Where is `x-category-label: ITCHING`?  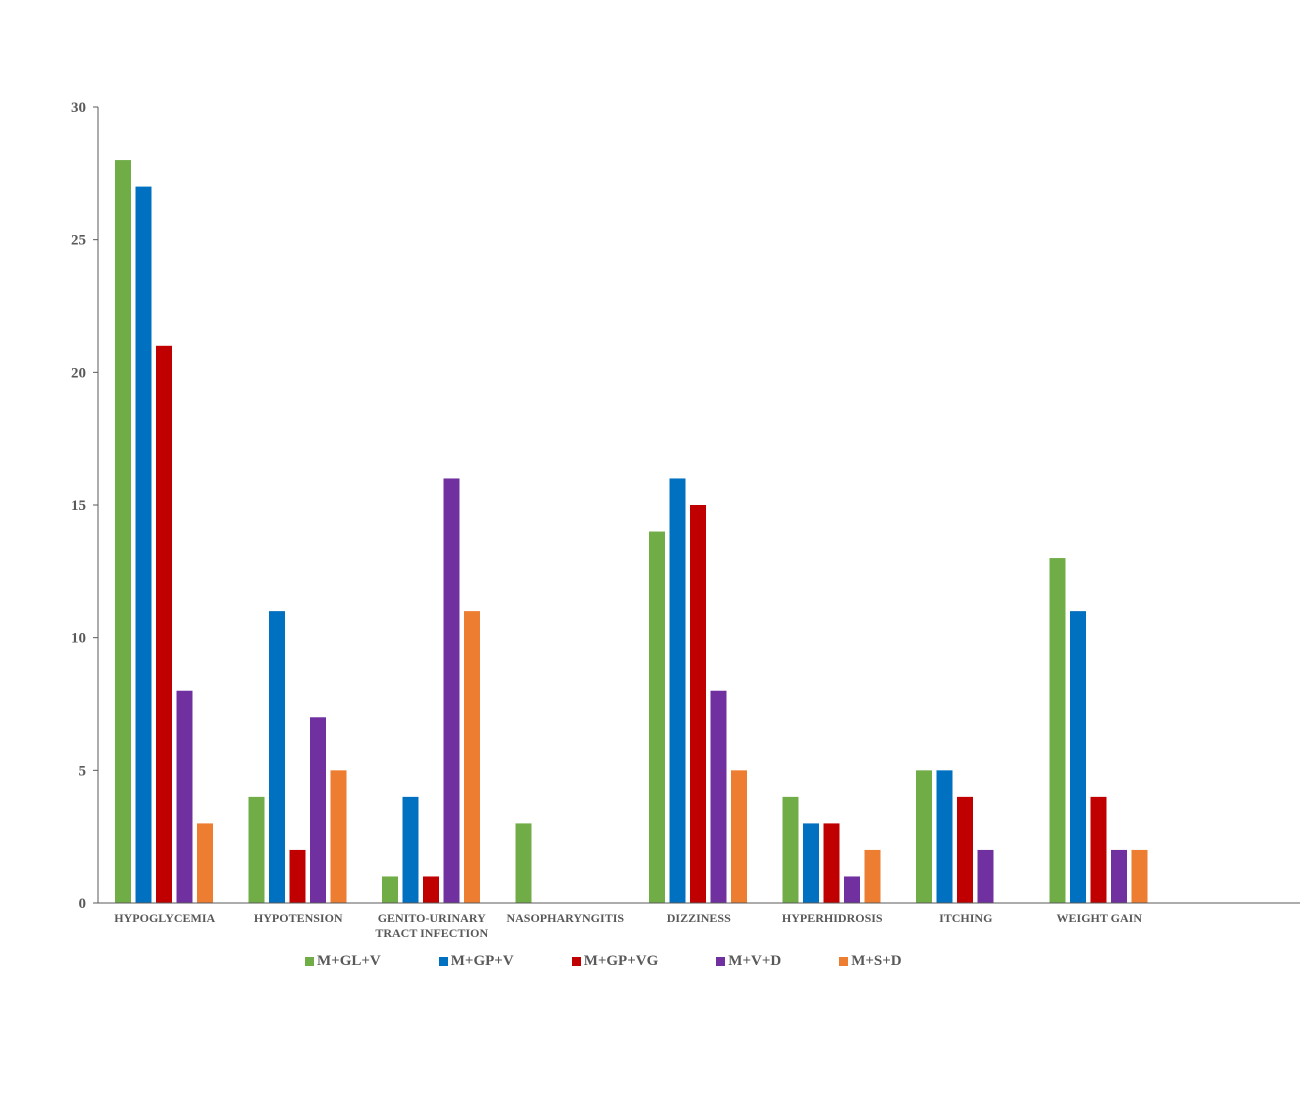 x-category-label: ITCHING is located at coordinates (965, 918).